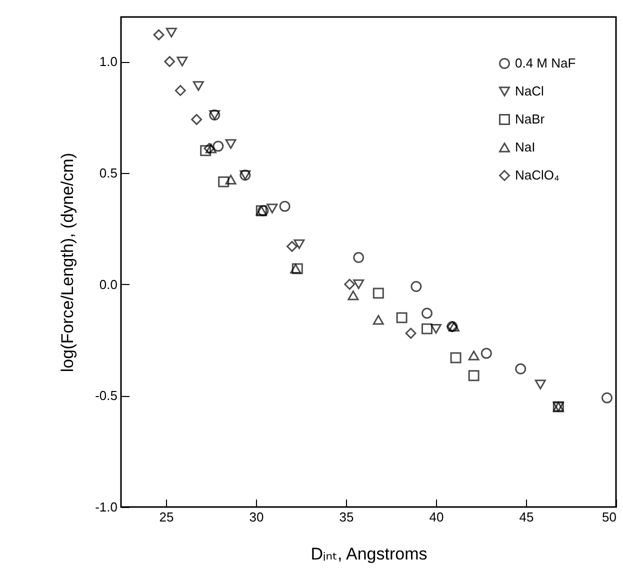 This screenshot has width=623, height=586. Describe the element at coordinates (106, 507) in the screenshot. I see `y-tick-label: -1.0` at that location.